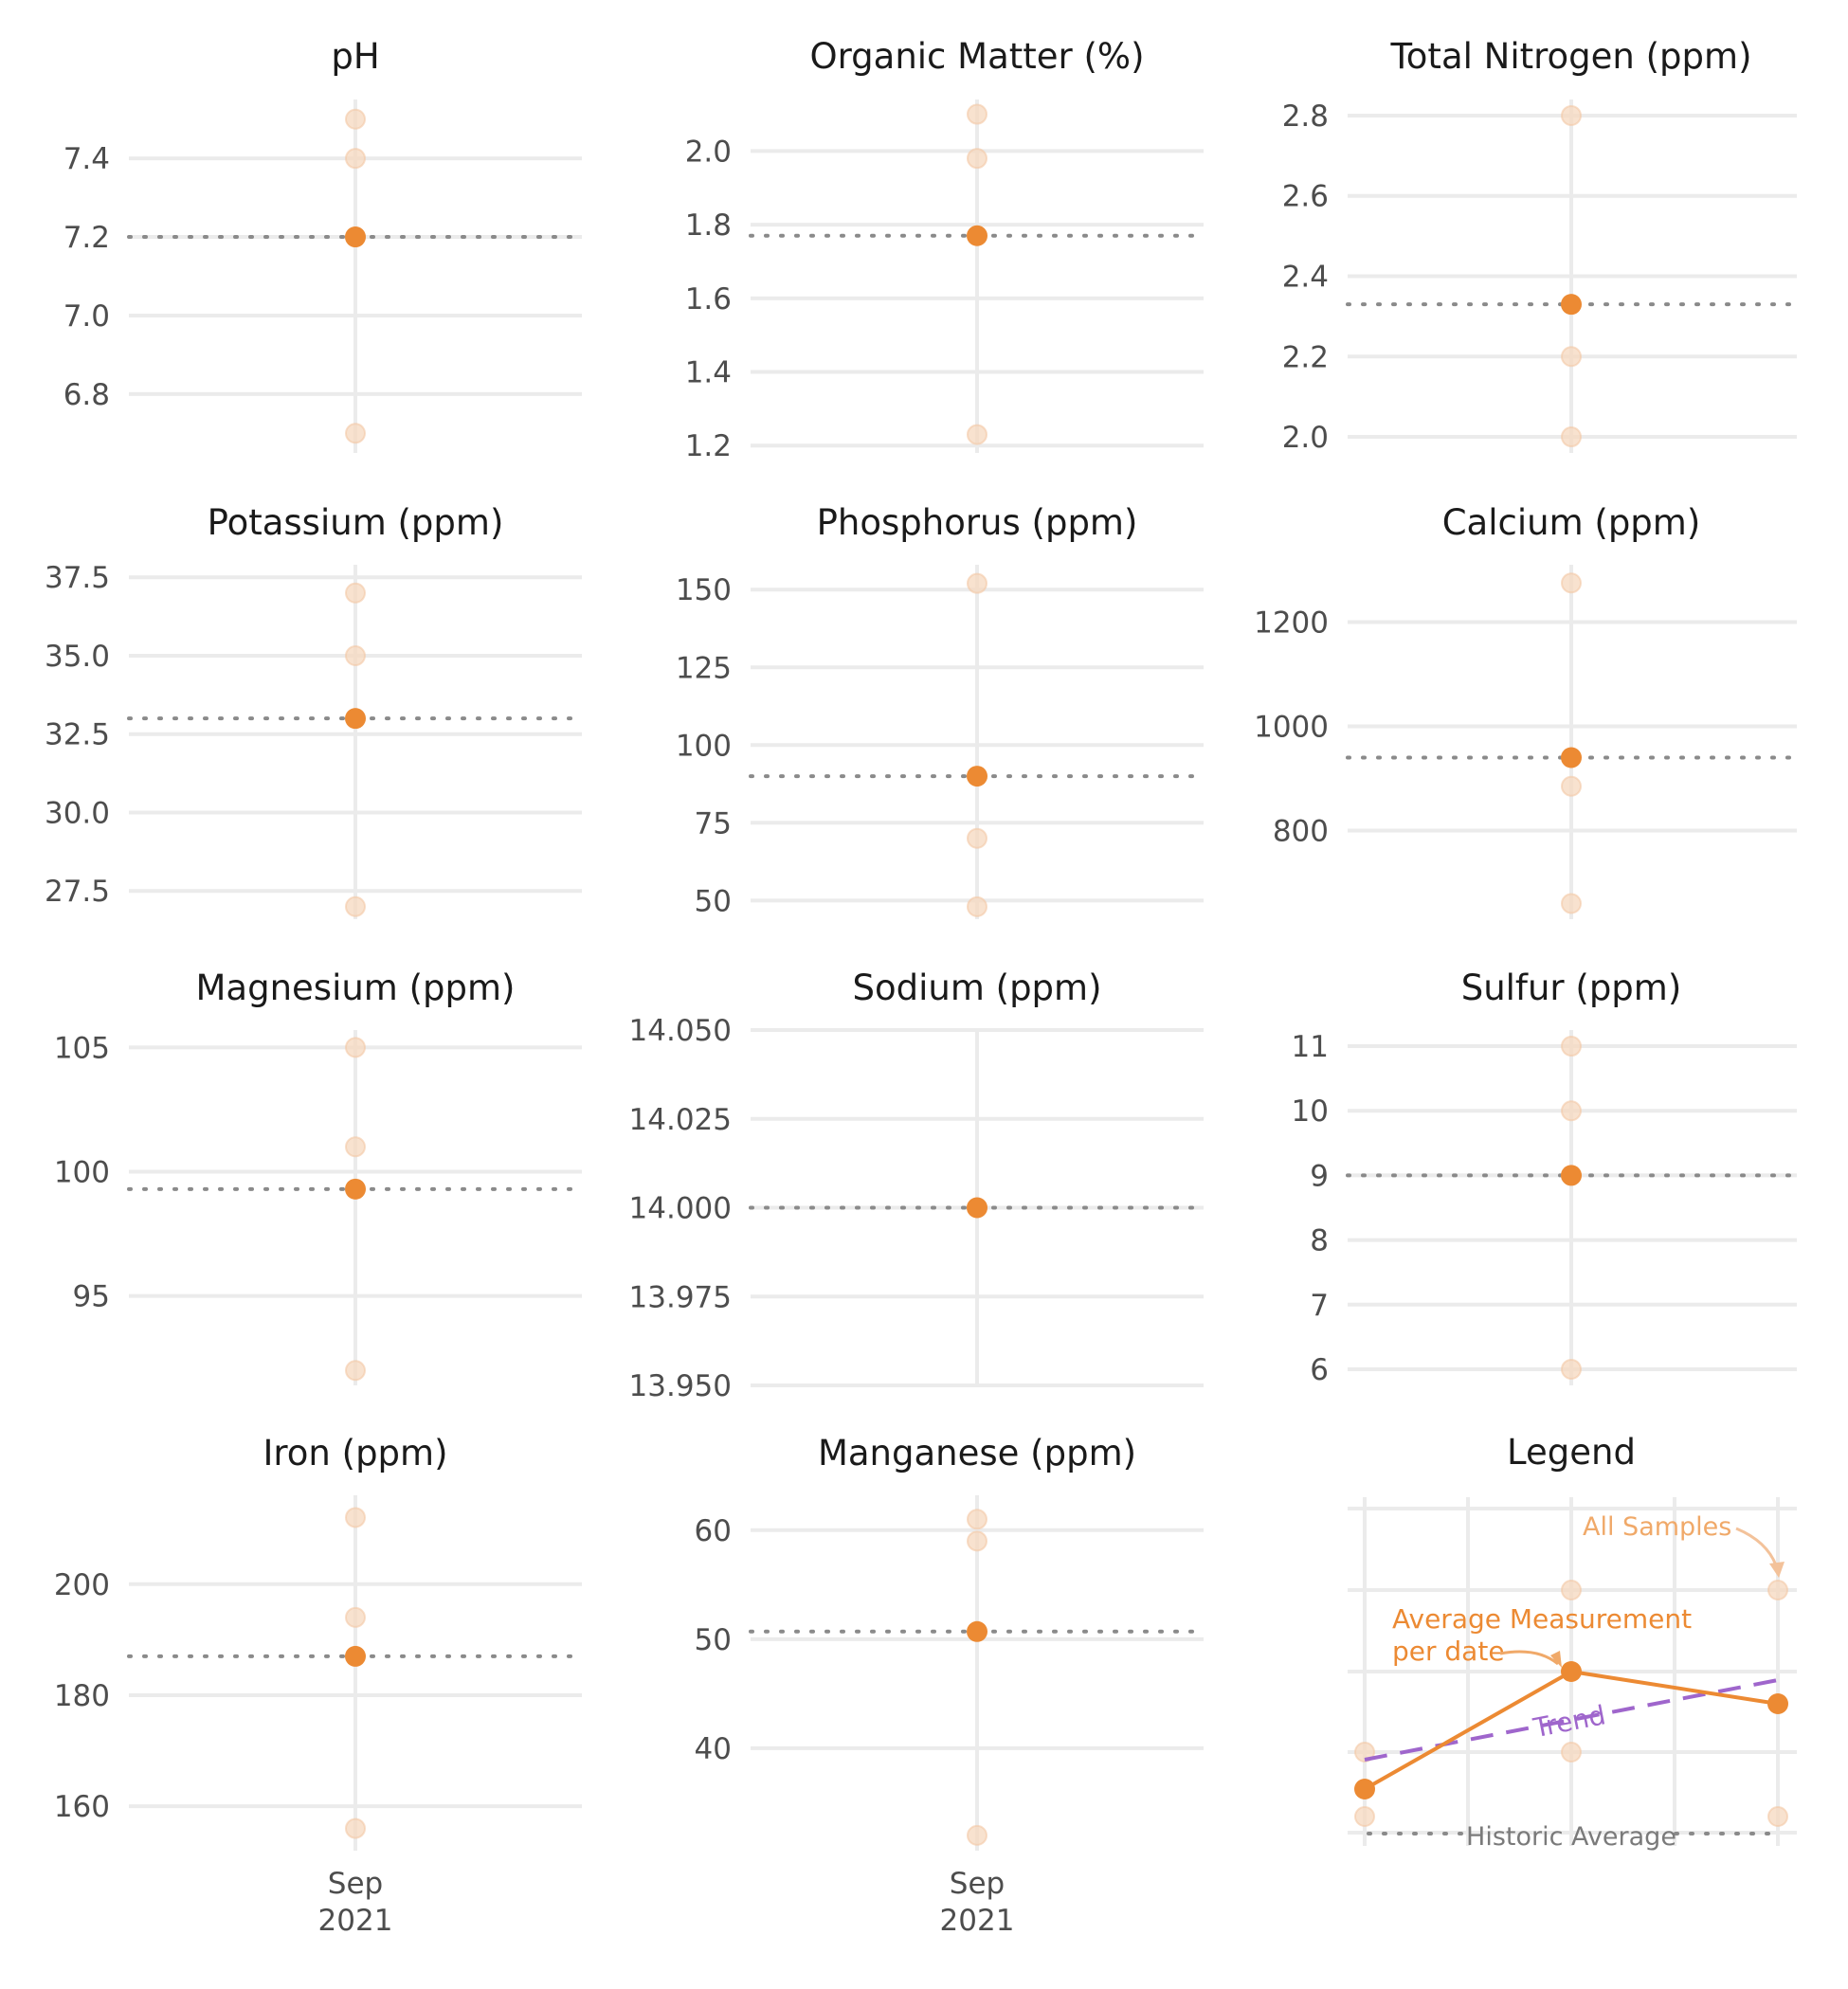  I want to click on y-tick-label: 2.6, so click(1305, 197).